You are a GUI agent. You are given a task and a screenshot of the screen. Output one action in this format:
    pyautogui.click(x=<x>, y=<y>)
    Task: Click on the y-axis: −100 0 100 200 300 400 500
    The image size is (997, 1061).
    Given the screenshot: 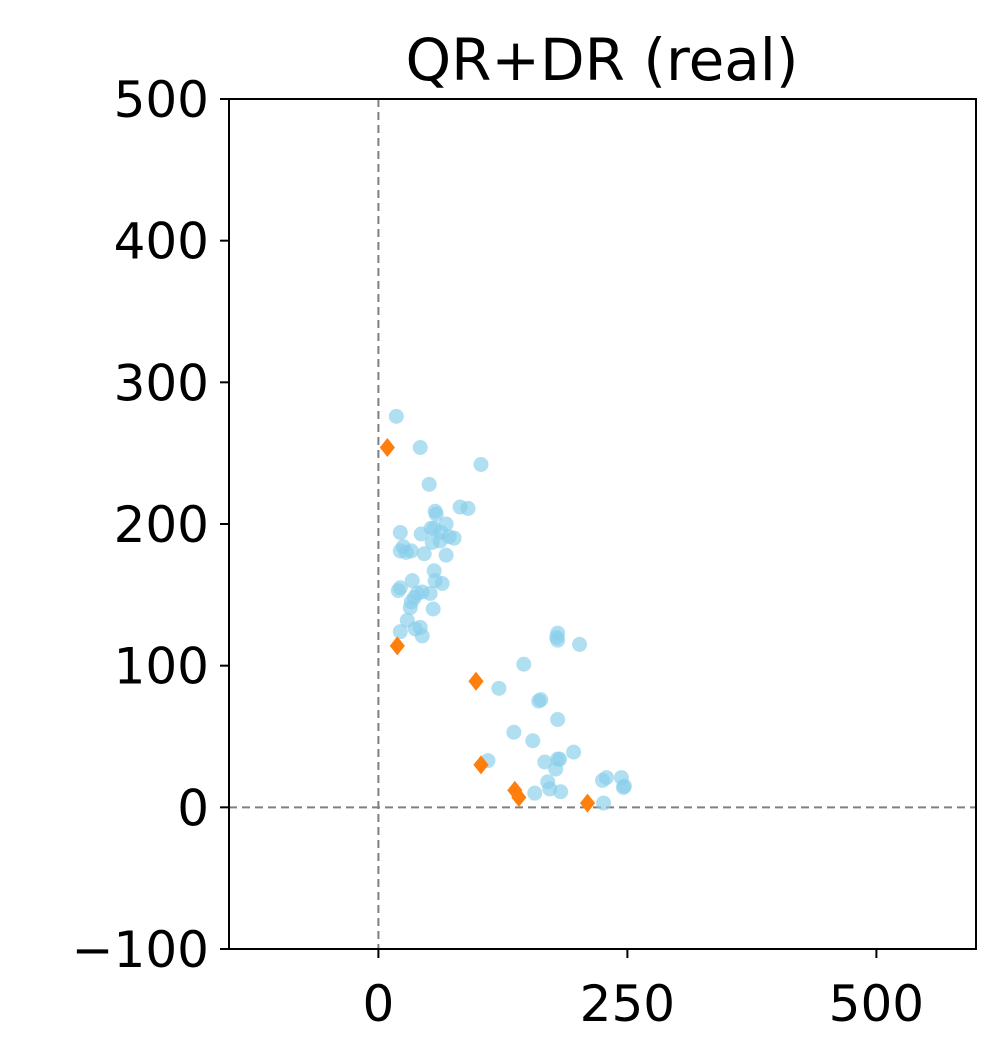 What is the action you would take?
    pyautogui.click(x=150, y=525)
    